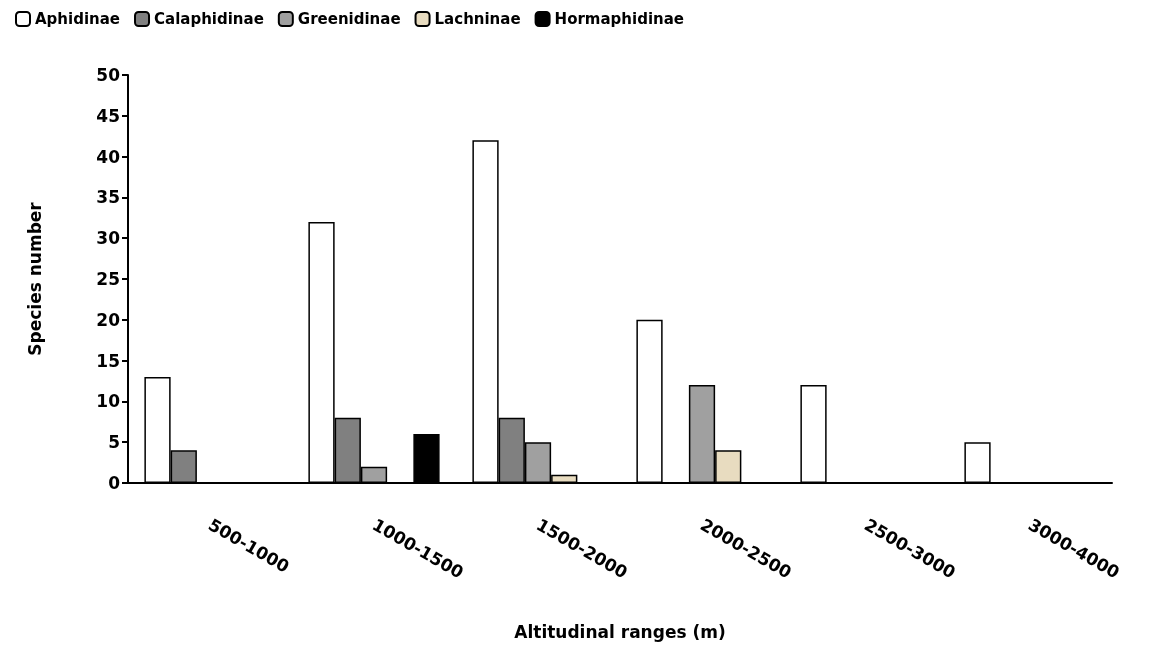 The image size is (1167, 651). Describe the element at coordinates (114, 442) in the screenshot. I see `y-tick-label: 5` at that location.